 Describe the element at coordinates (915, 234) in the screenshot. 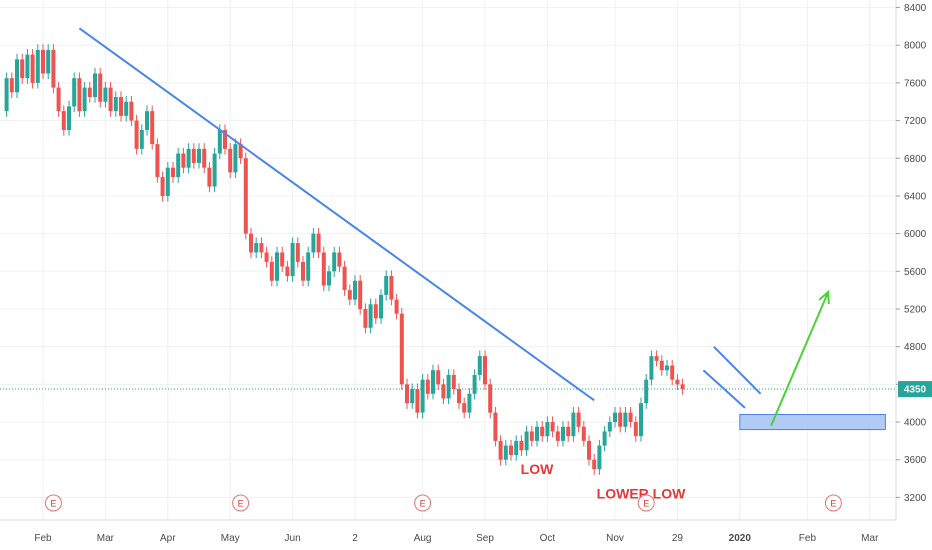

I see `y-tick-label: 6000` at that location.